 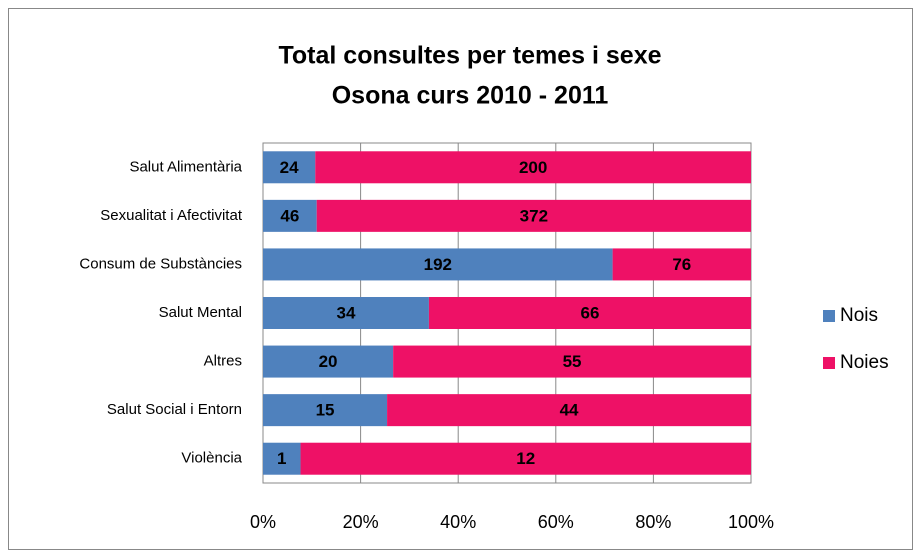 I want to click on x-tick-label: 20%, so click(x=361, y=522).